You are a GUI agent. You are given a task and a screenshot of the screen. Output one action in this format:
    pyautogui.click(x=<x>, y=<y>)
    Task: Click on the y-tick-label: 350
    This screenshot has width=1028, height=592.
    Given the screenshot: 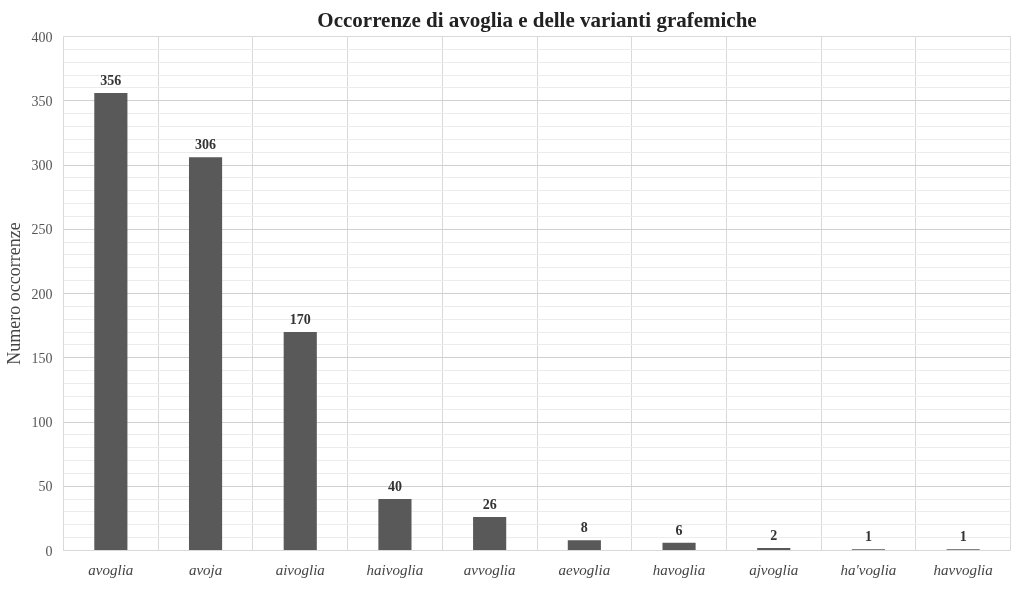 What is the action you would take?
    pyautogui.click(x=42, y=101)
    